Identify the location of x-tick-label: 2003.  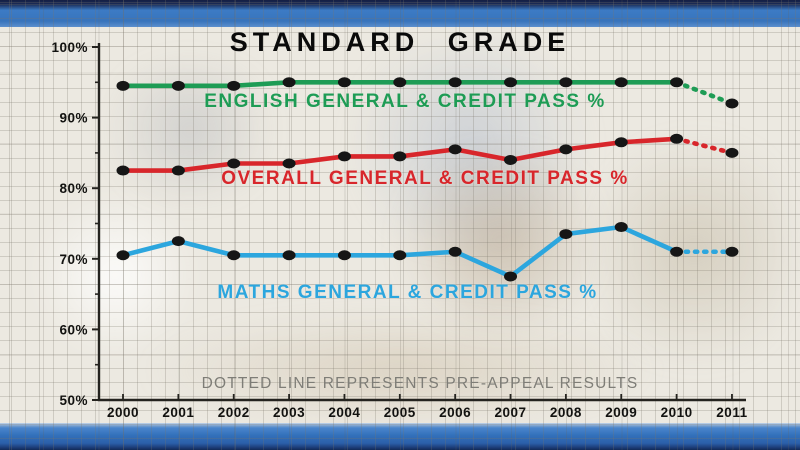
(289, 412).